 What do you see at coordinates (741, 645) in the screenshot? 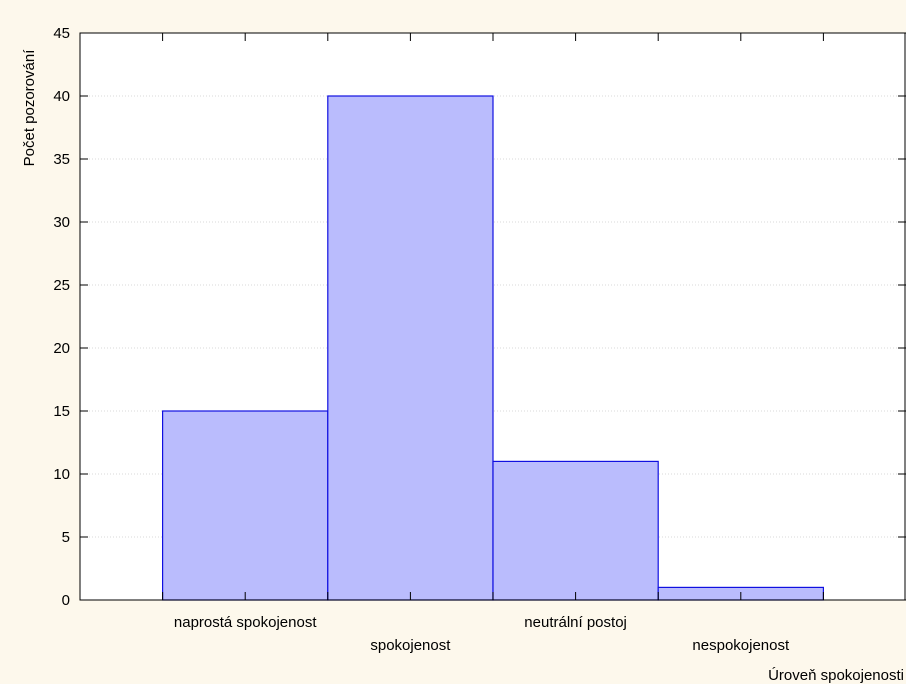
I see `x-category-label: nespokojenost` at bounding box center [741, 645].